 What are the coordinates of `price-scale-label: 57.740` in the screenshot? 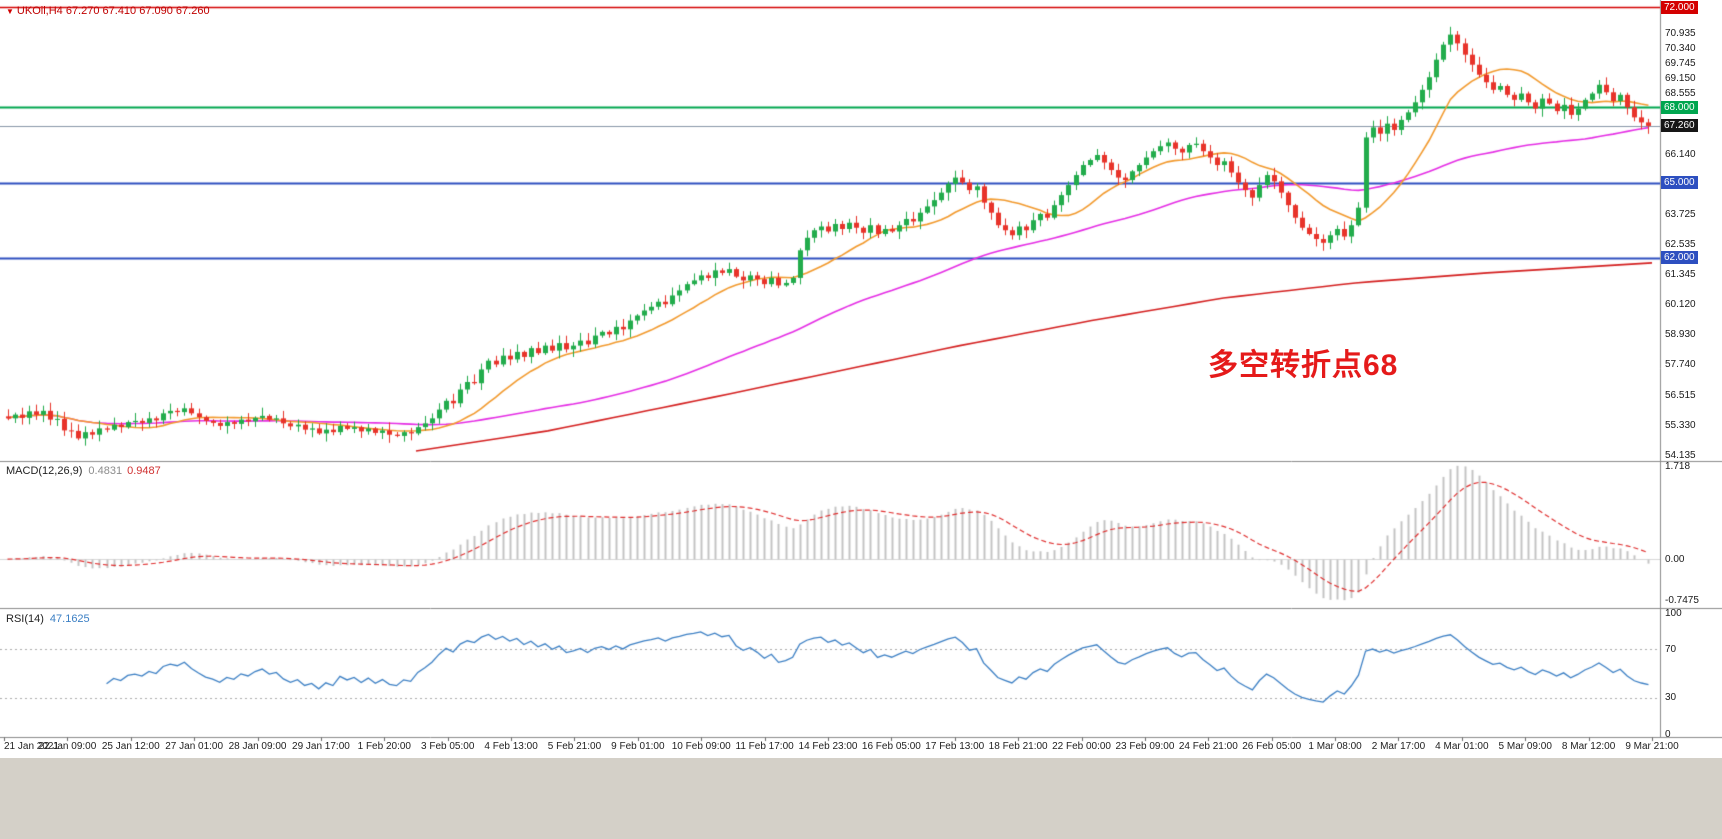 It's located at (1680, 365).